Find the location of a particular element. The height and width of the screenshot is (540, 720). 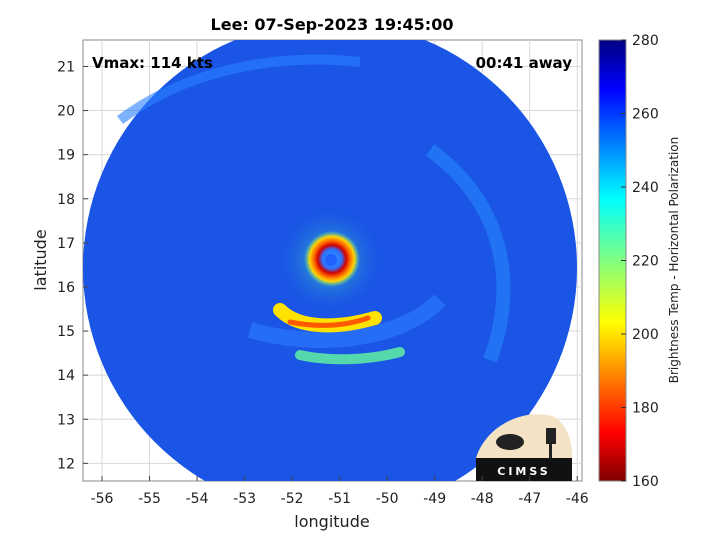

x-tick-label: -52 is located at coordinates (292, 499).